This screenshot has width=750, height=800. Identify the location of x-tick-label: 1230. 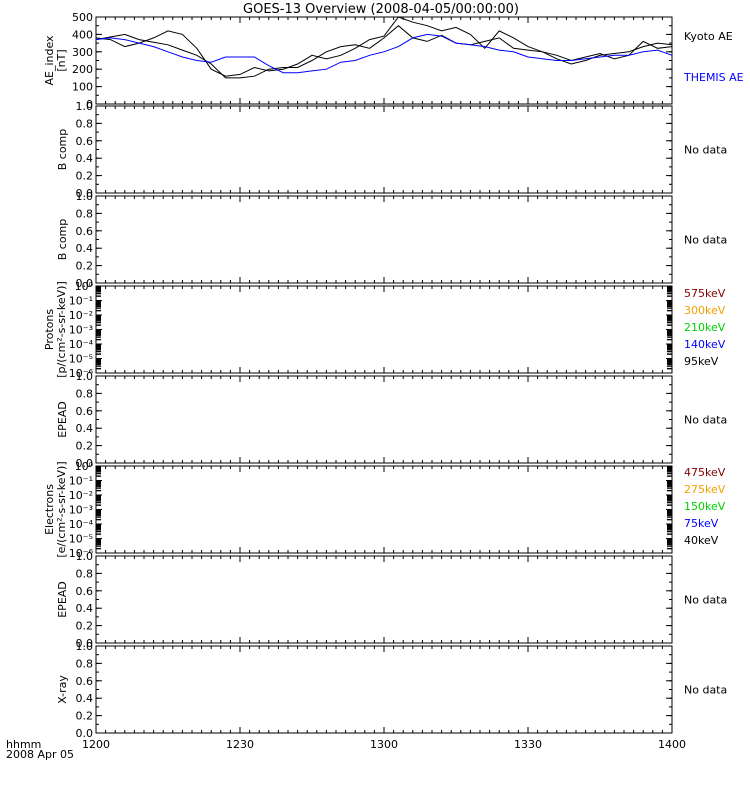
(240, 744).